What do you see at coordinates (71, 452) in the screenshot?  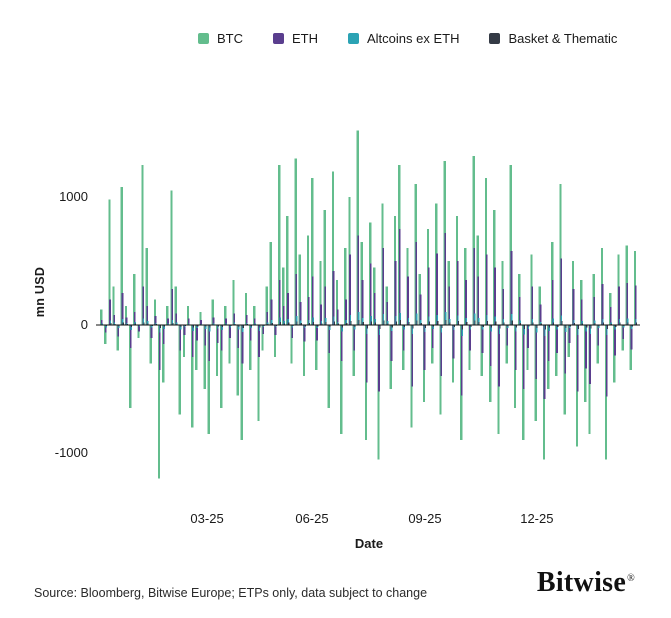 I see `y-tick-label: -1000` at bounding box center [71, 452].